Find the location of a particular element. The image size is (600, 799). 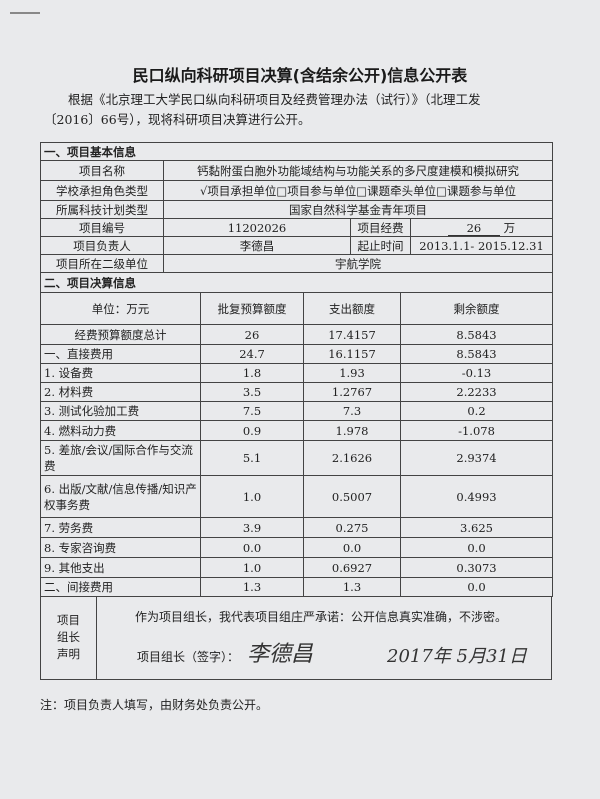

remaining-amount: 3.625 is located at coordinates (476, 527).